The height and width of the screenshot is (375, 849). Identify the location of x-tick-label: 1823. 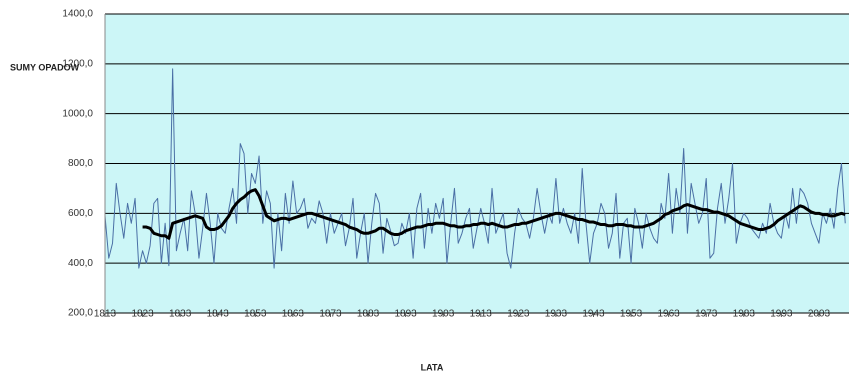
(142, 314).